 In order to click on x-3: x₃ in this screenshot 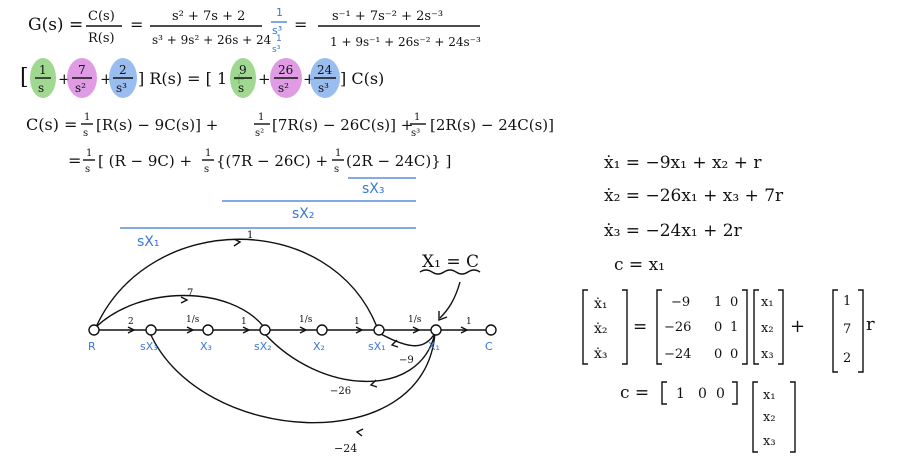, I will do `click(767, 354)`.